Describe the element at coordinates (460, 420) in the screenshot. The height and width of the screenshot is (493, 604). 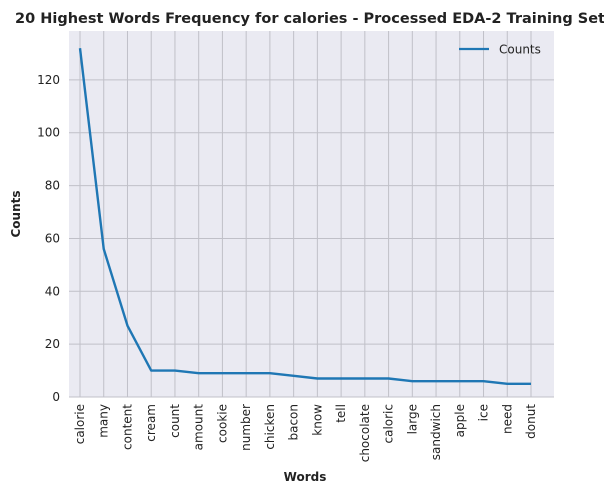
I see `x-tick-label: apple` at that location.